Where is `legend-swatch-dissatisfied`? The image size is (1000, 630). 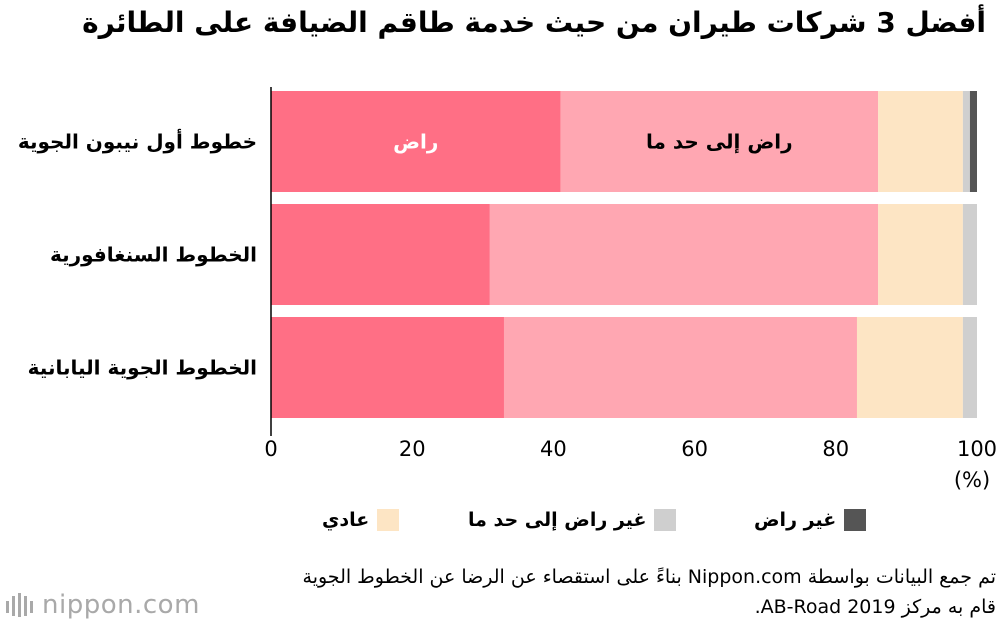 legend-swatch-dissatisfied is located at coordinates (855, 520).